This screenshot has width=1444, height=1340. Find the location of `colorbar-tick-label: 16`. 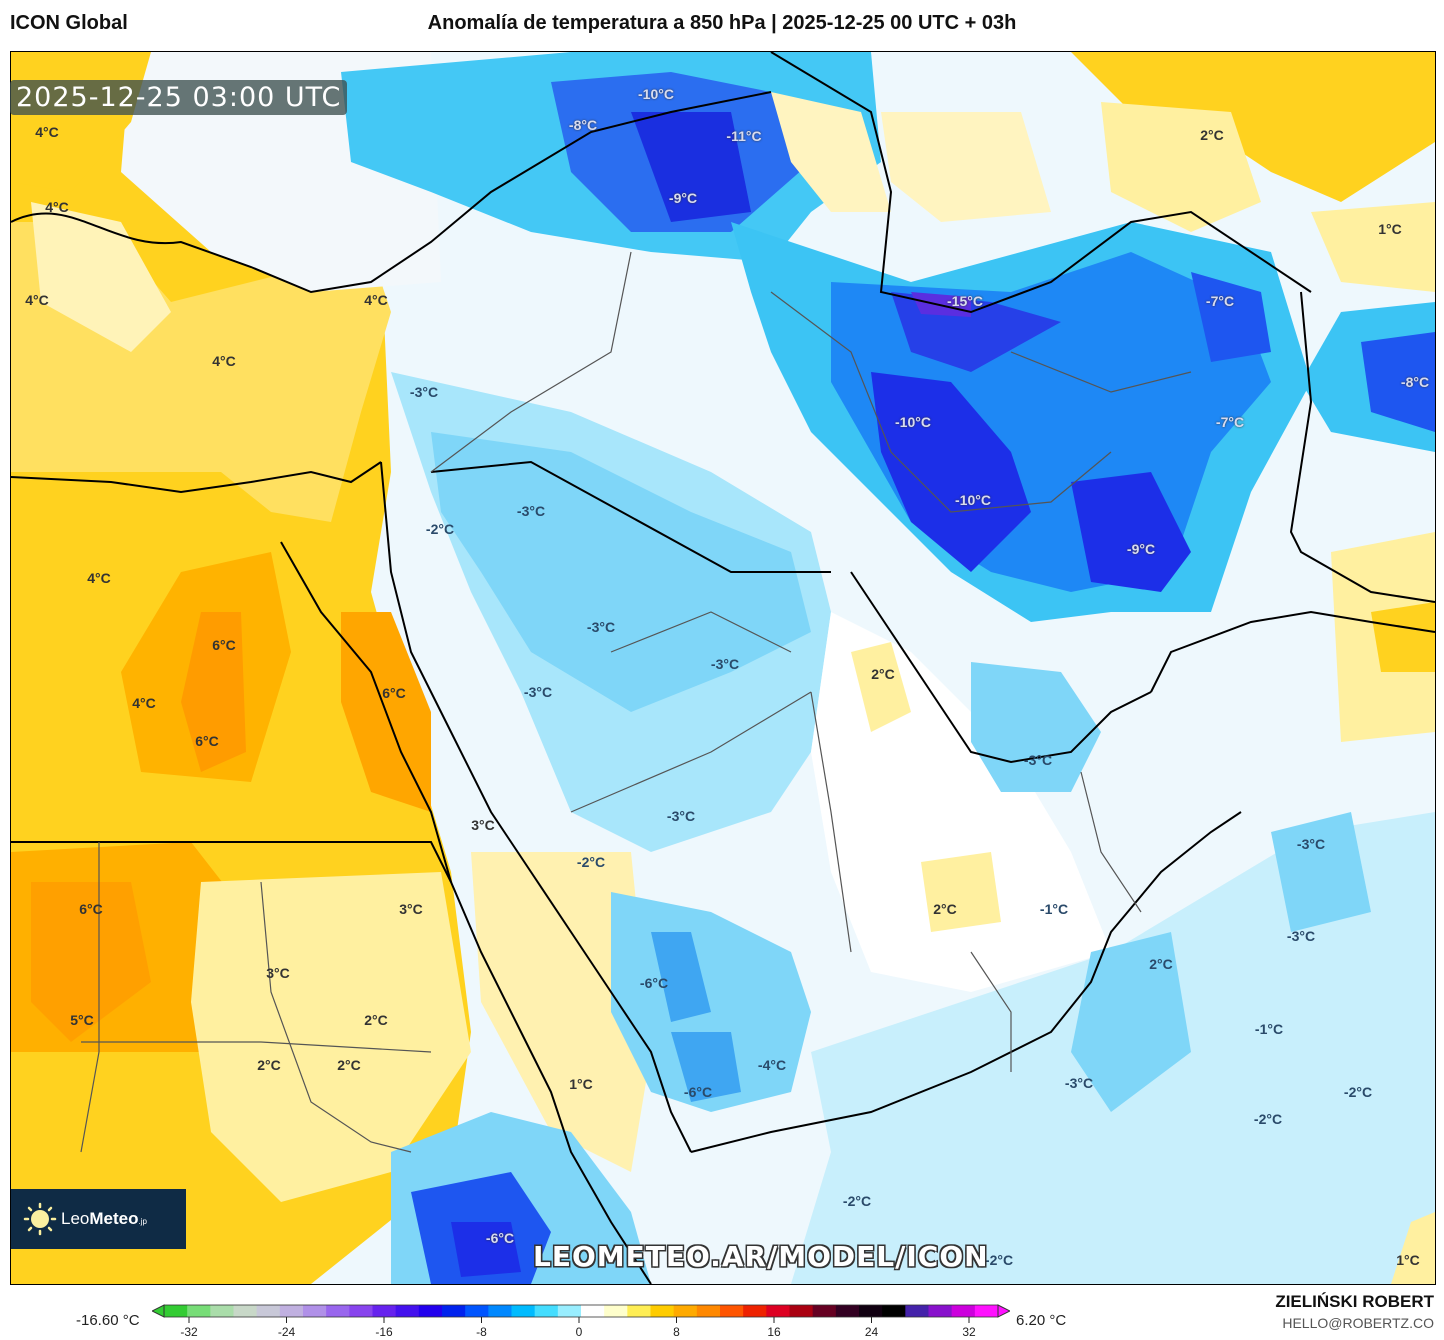

colorbar-tick-label: 16 is located at coordinates (774, 1332).